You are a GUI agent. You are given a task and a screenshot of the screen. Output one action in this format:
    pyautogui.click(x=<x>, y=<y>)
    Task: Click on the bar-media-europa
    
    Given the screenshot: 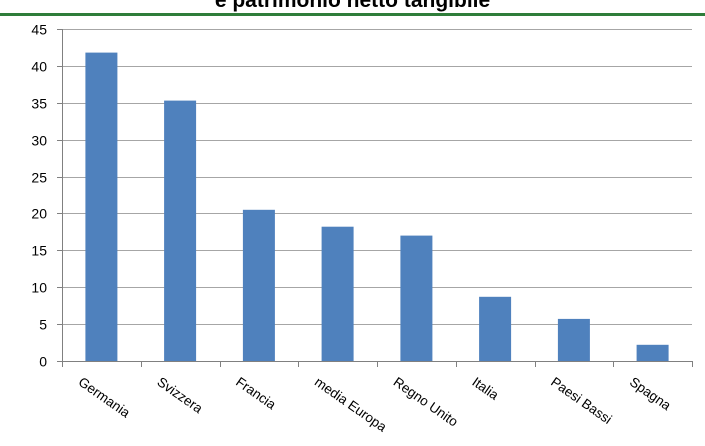 What is the action you would take?
    pyautogui.click(x=337, y=293)
    